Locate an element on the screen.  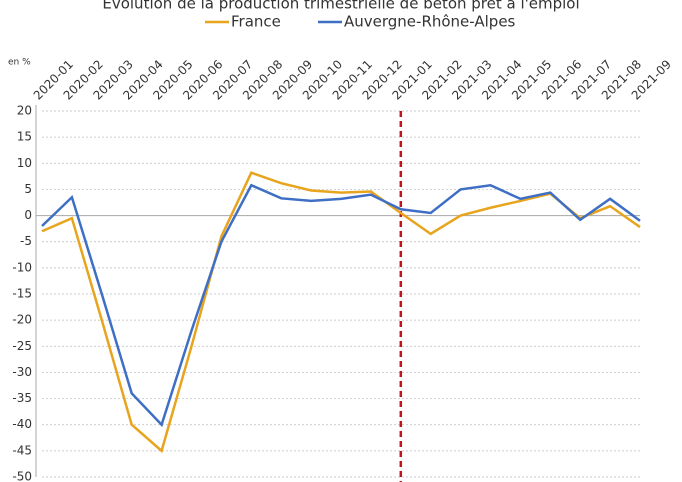
y-tick-label: -10 is located at coordinates (22, 267).